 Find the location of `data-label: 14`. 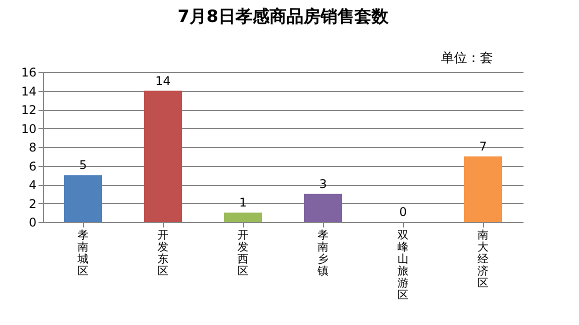

data-label: 14 is located at coordinates (163, 81).